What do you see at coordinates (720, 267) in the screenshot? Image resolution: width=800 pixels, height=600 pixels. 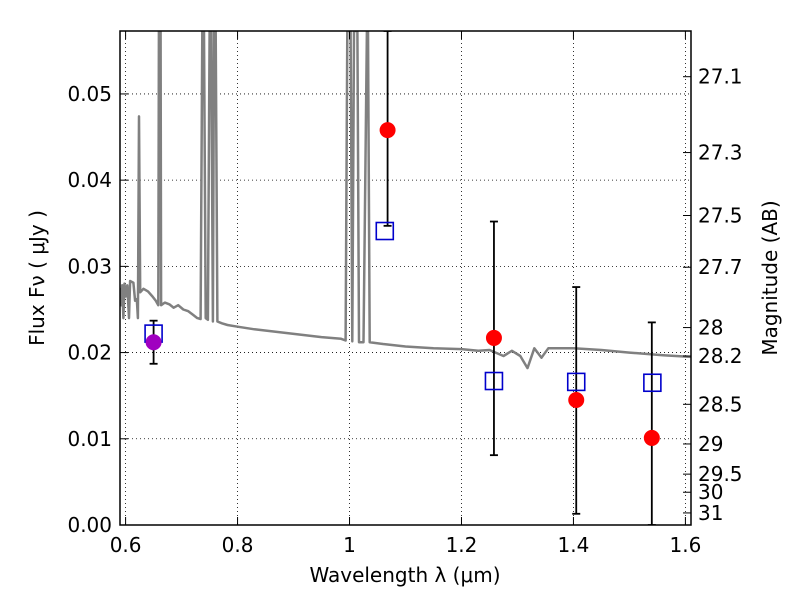 I see `y2-tick-label: 27.7` at bounding box center [720, 267].